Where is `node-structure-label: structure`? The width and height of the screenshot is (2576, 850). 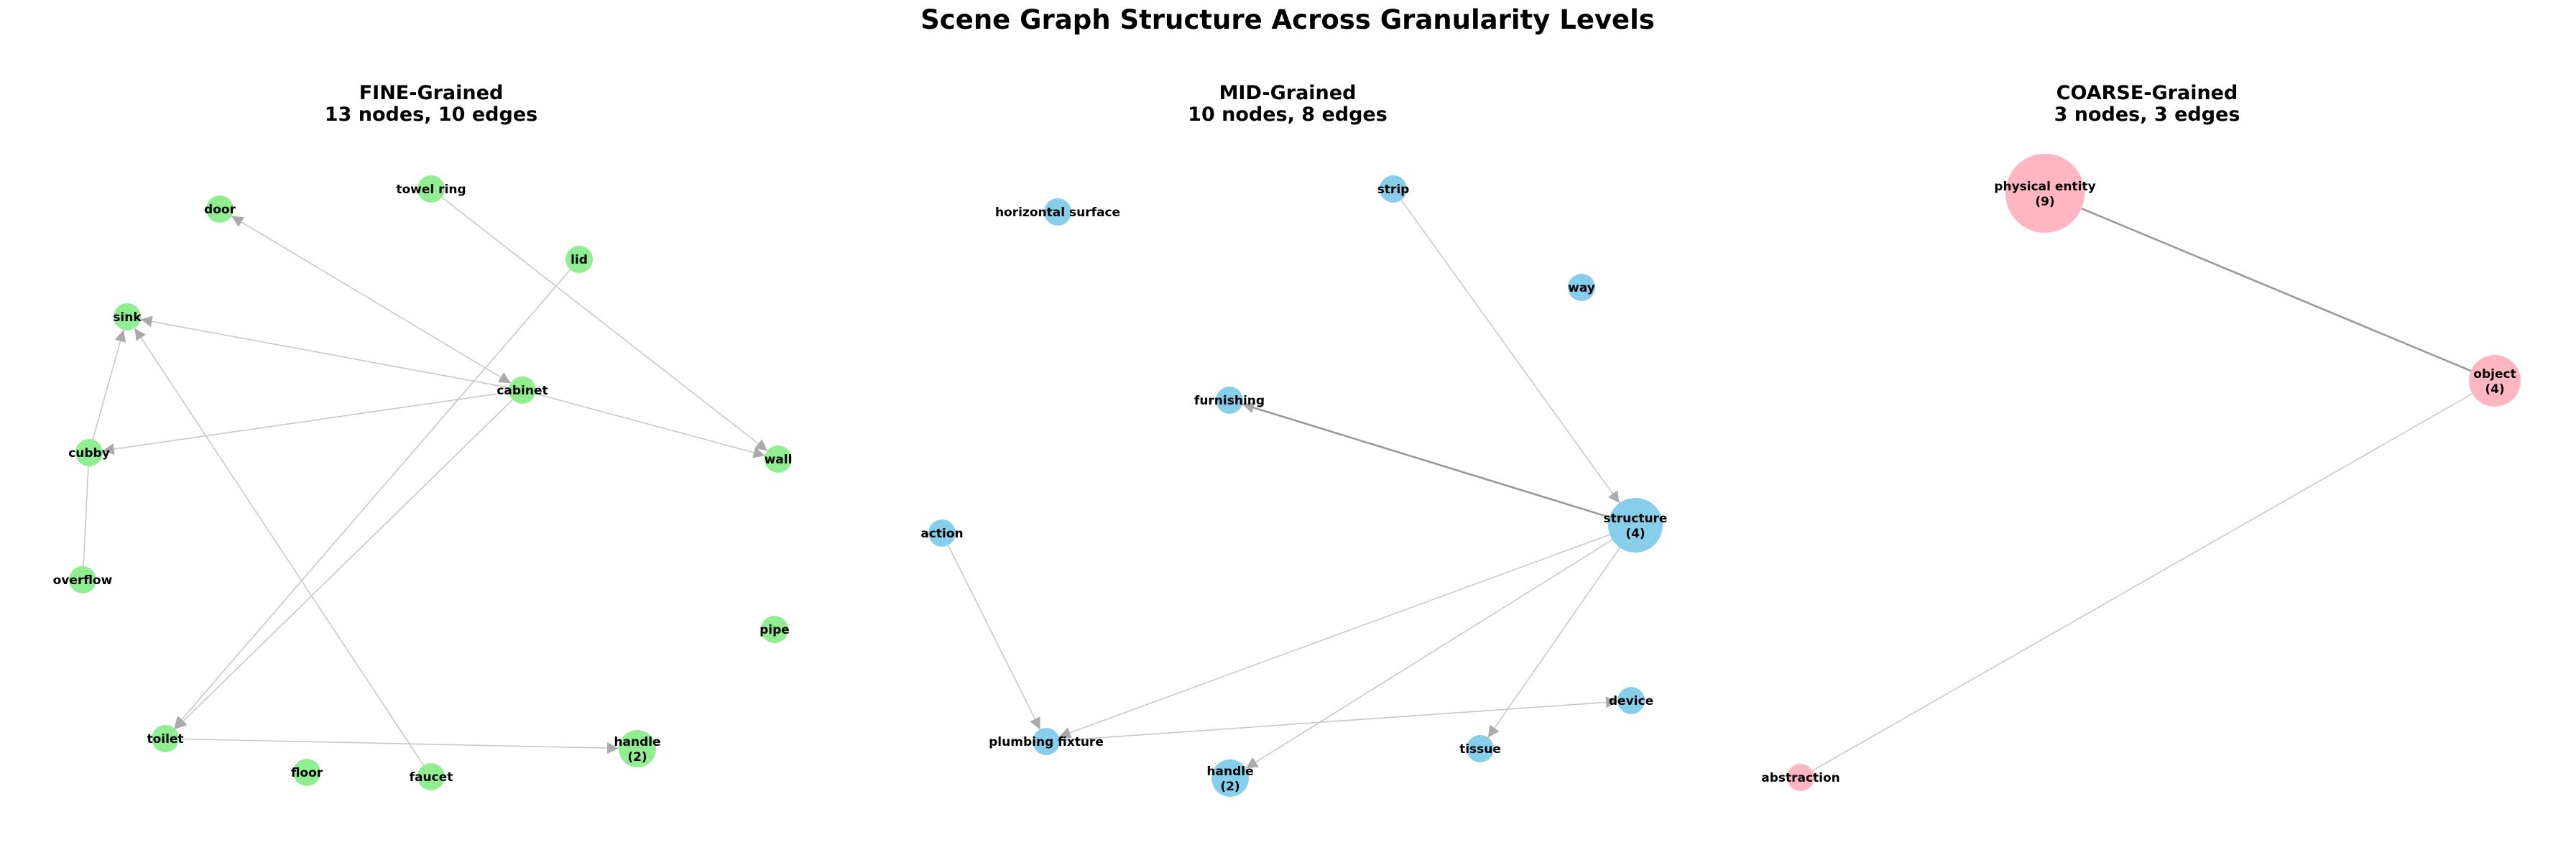
node-structure-label: structure is located at coordinates (1636, 519).